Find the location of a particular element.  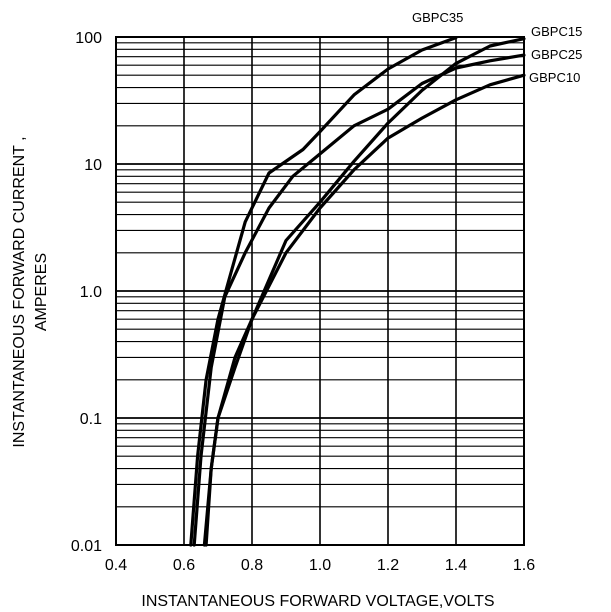

y-axis-label-line1: INSTANTANEOUS FORWARD CURRENT , is located at coordinates (19, 291).